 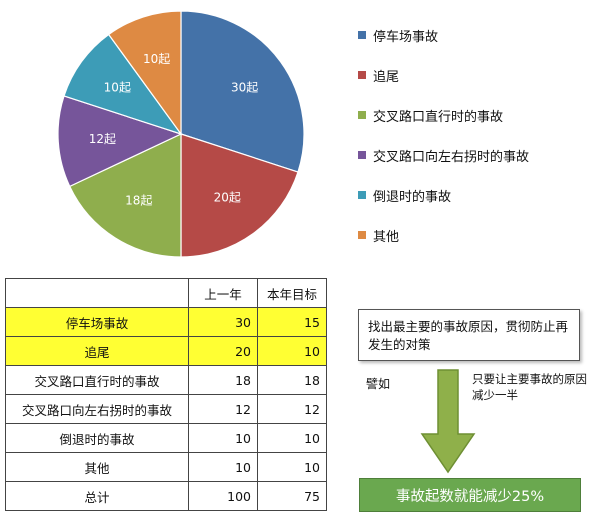 What do you see at coordinates (138, 200) in the screenshot?
I see `slice-data-label: 18起` at bounding box center [138, 200].